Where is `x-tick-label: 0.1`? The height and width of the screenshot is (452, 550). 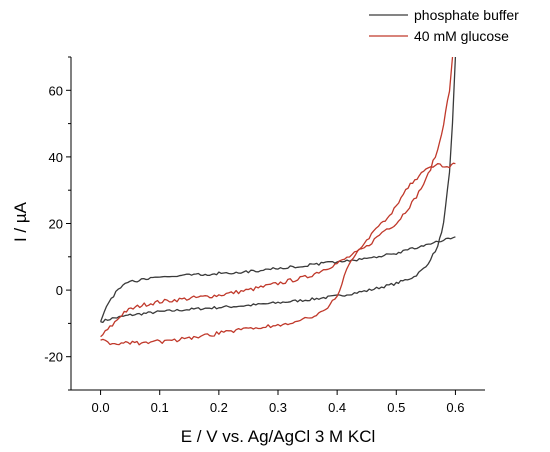 x-tick-label: 0.1 is located at coordinates (160, 407).